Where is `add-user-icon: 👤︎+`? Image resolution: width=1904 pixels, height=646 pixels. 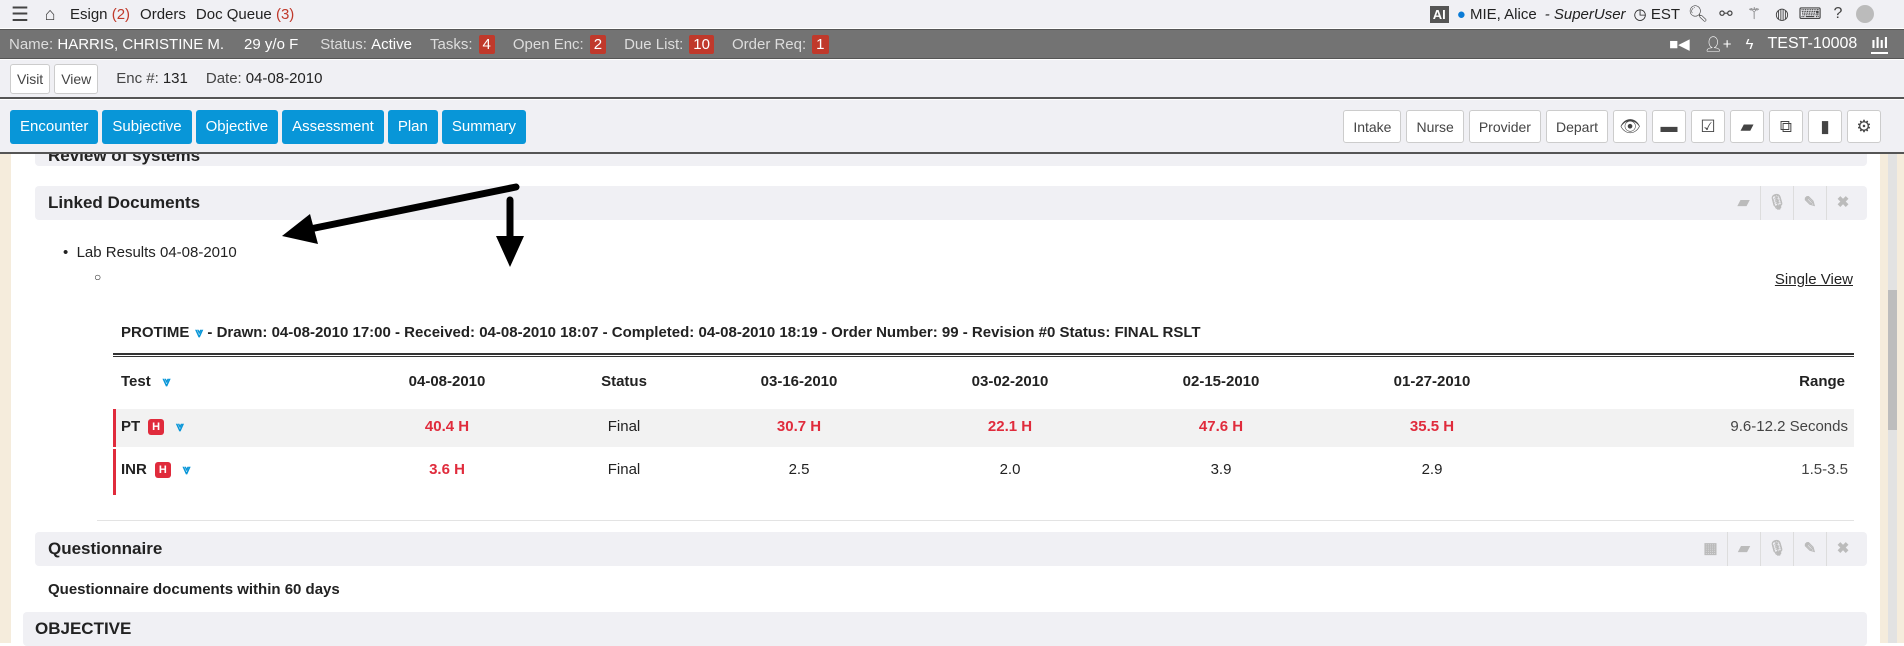 add-user-icon: 👤︎+ is located at coordinates (1717, 44).